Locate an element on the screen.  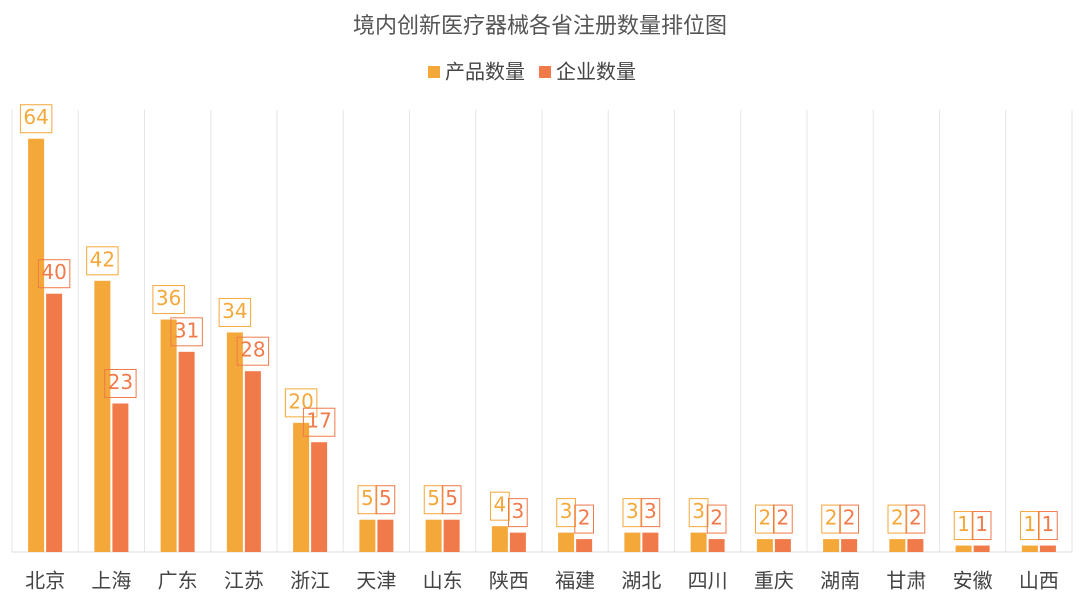
value-label: 31 is located at coordinates (186, 330).